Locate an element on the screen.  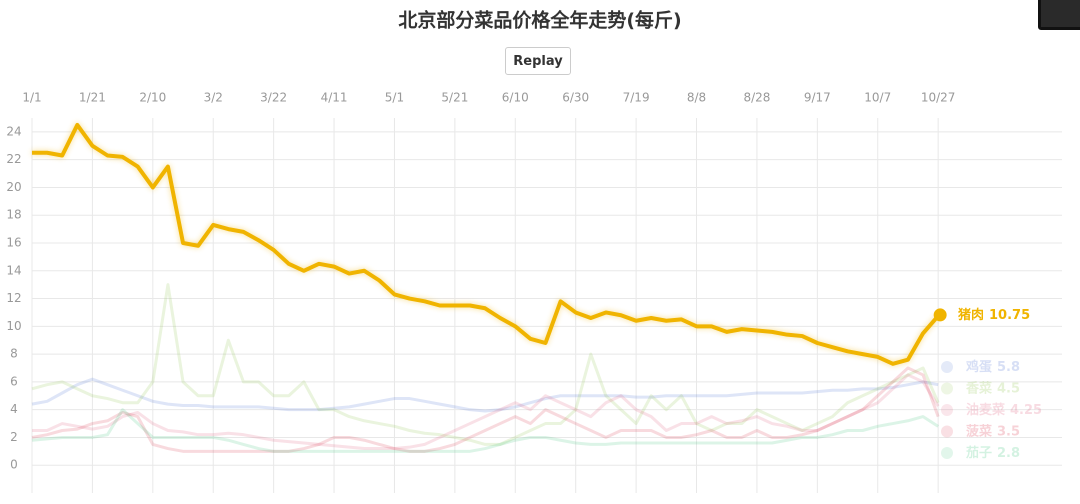
x-tick-label: 9/17 is located at coordinates (817, 98).